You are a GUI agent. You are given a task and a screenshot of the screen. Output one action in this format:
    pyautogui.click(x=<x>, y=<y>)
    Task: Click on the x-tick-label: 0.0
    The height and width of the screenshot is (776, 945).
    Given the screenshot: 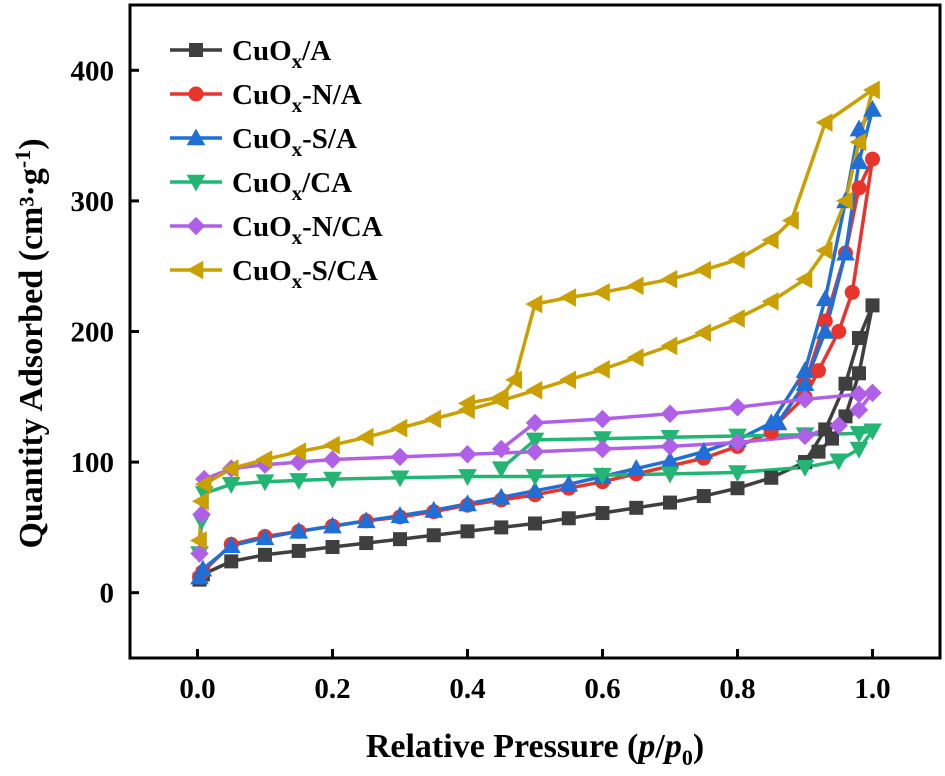 What is the action you would take?
    pyautogui.click(x=197, y=689)
    